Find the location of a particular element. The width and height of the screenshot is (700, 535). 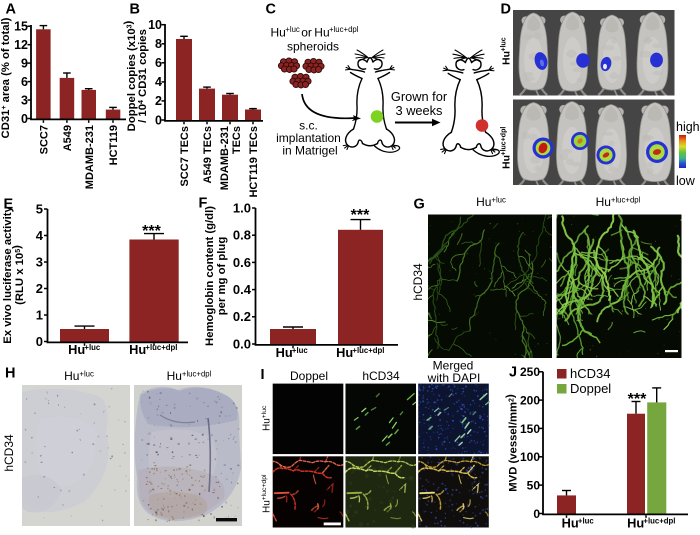

svg-text: high is located at coordinates (688, 127).